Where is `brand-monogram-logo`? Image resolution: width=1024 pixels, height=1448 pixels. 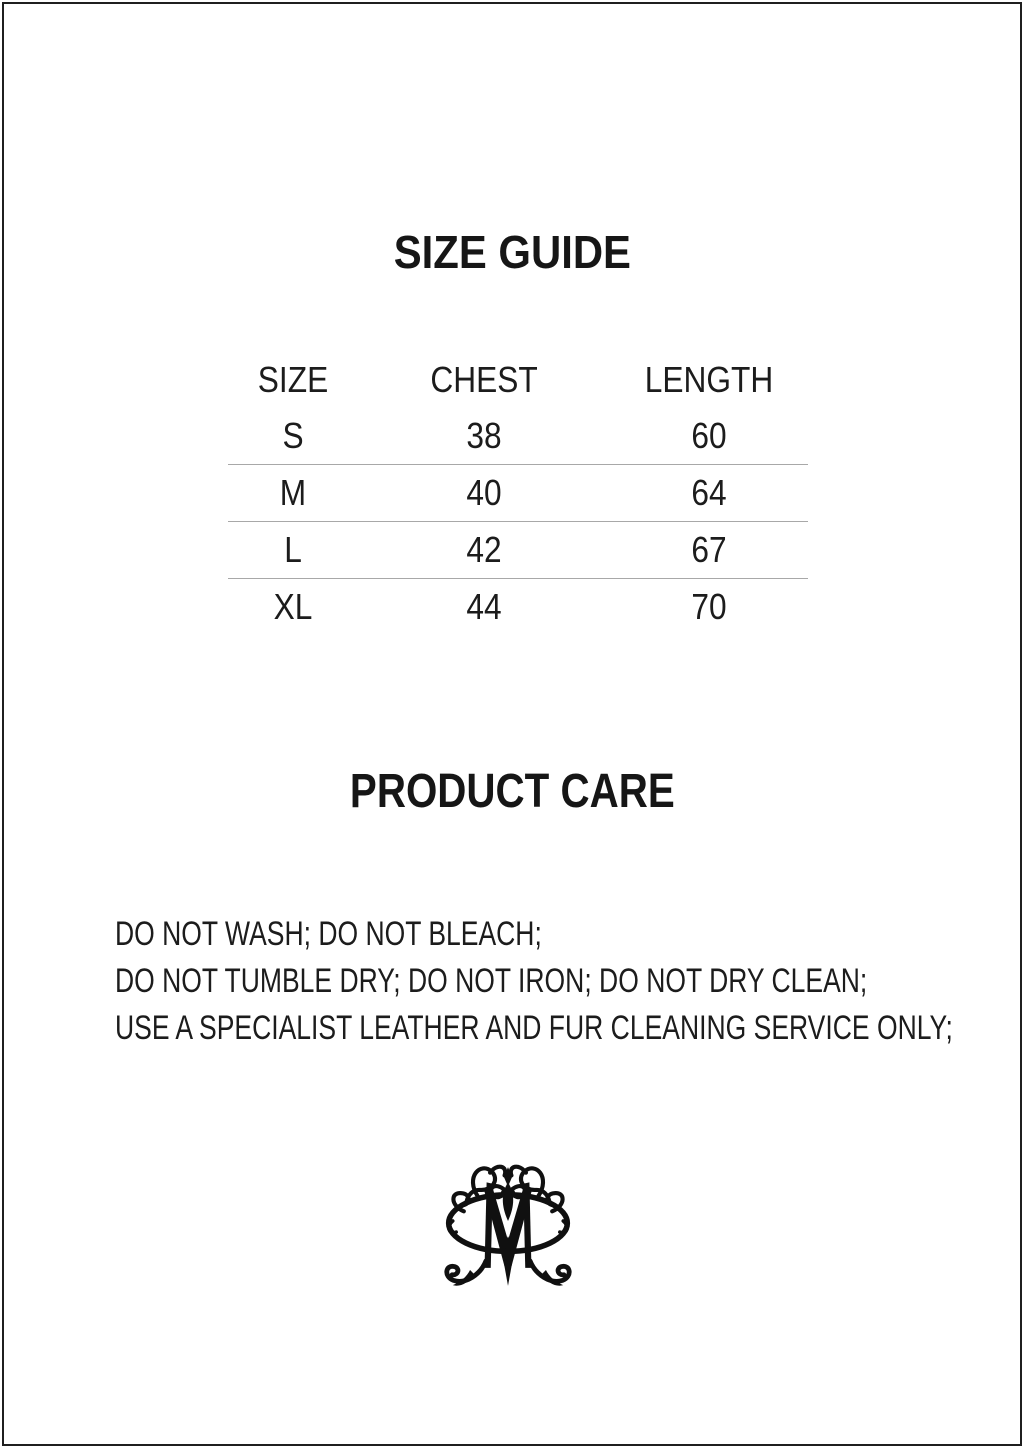 brand-monogram-logo is located at coordinates (508, 1221).